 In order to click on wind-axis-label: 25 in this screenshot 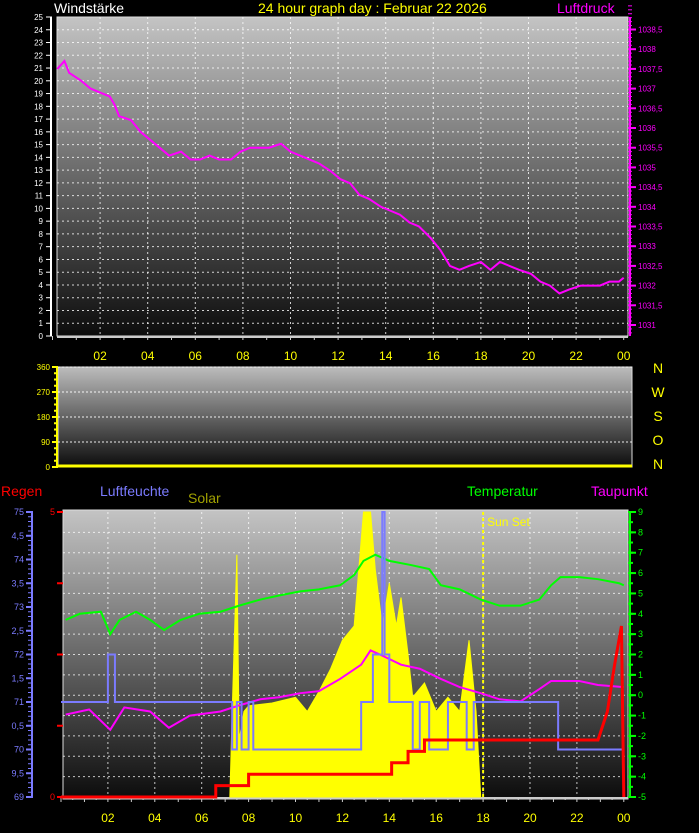, I will do `click(38, 17)`.